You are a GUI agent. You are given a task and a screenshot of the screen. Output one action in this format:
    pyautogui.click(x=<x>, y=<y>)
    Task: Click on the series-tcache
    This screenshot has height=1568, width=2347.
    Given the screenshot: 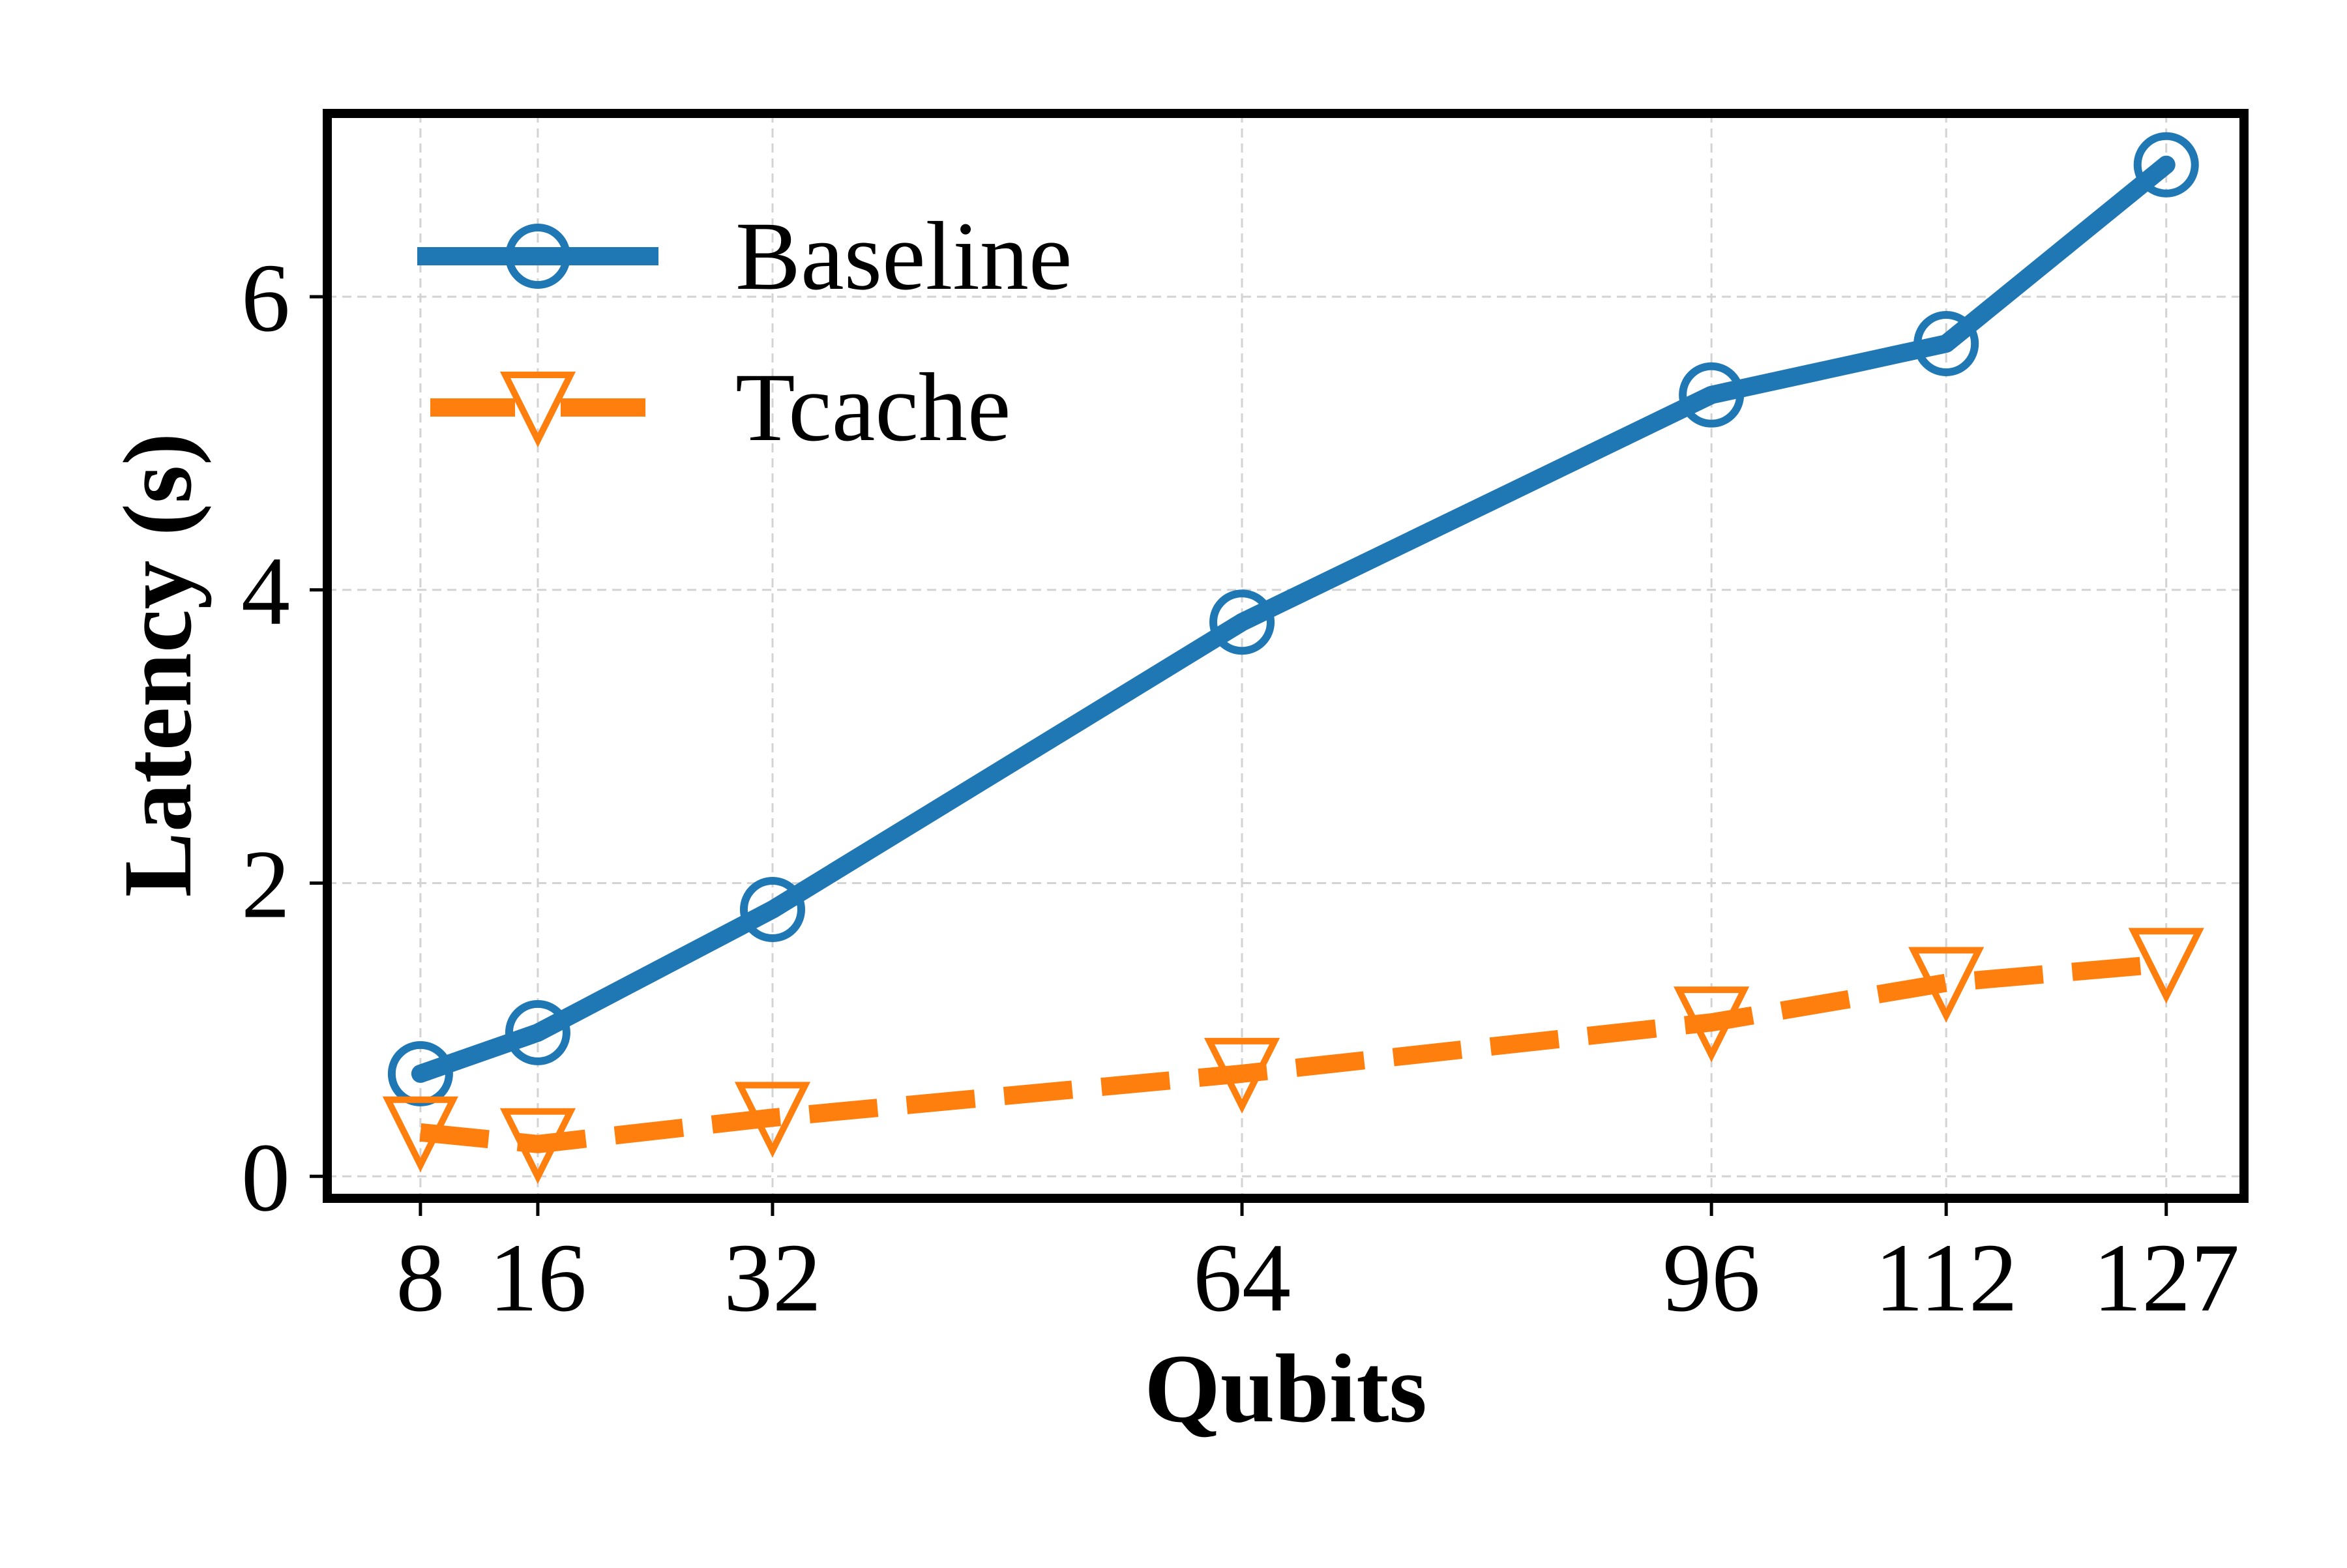 What is the action you would take?
    pyautogui.click(x=1293, y=1056)
    